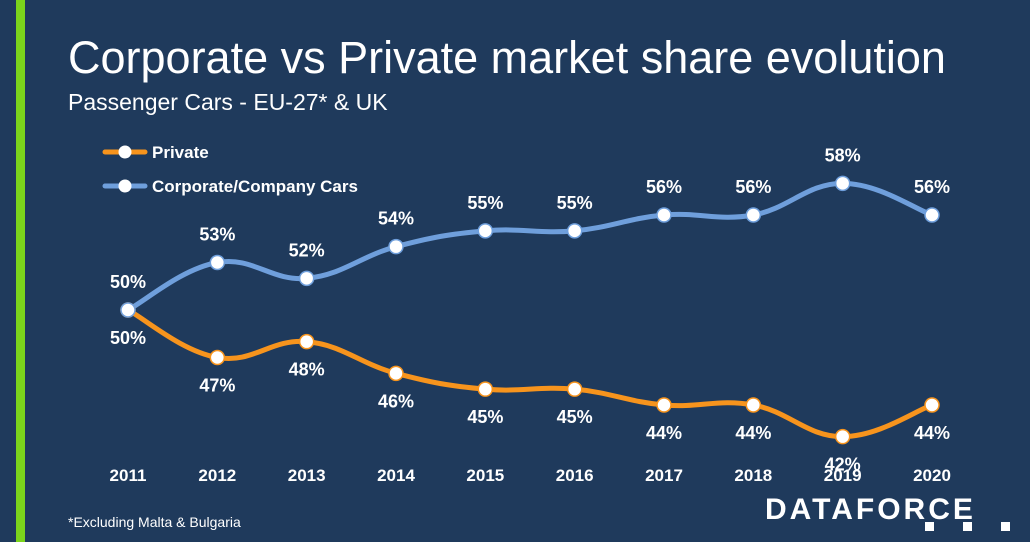  What do you see at coordinates (485, 475) in the screenshot?
I see `x-tick-label: 2015` at bounding box center [485, 475].